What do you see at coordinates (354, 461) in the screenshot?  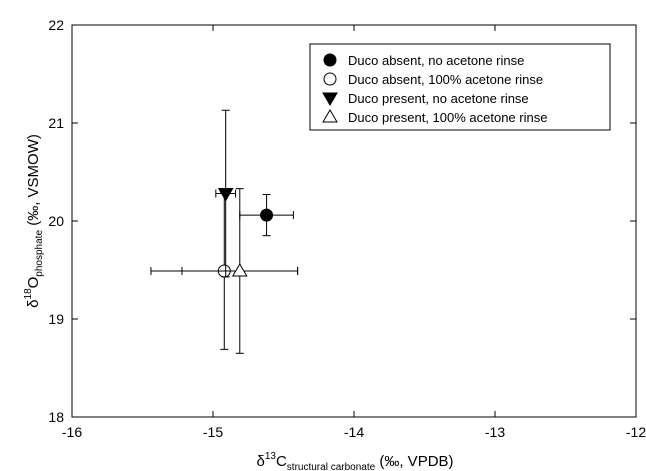 I see `x-axis-label: δ13Cstructural carbonate (‰, VPDB)` at bounding box center [354, 461].